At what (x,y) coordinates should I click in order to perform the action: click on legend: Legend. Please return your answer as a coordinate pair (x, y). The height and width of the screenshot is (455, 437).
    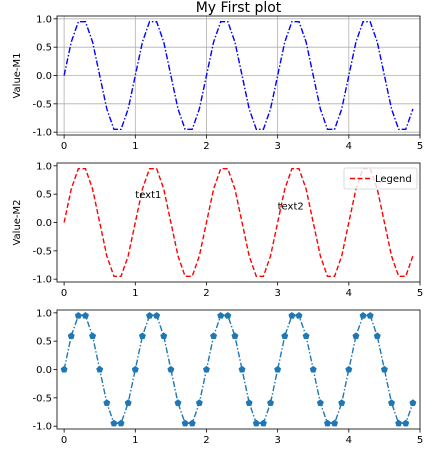
    Looking at the image, I should click on (380, 178).